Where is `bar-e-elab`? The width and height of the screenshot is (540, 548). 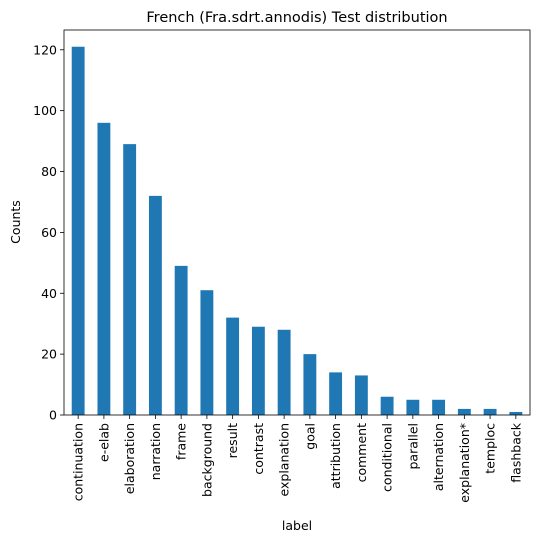
bar-e-elab is located at coordinates (103, 269).